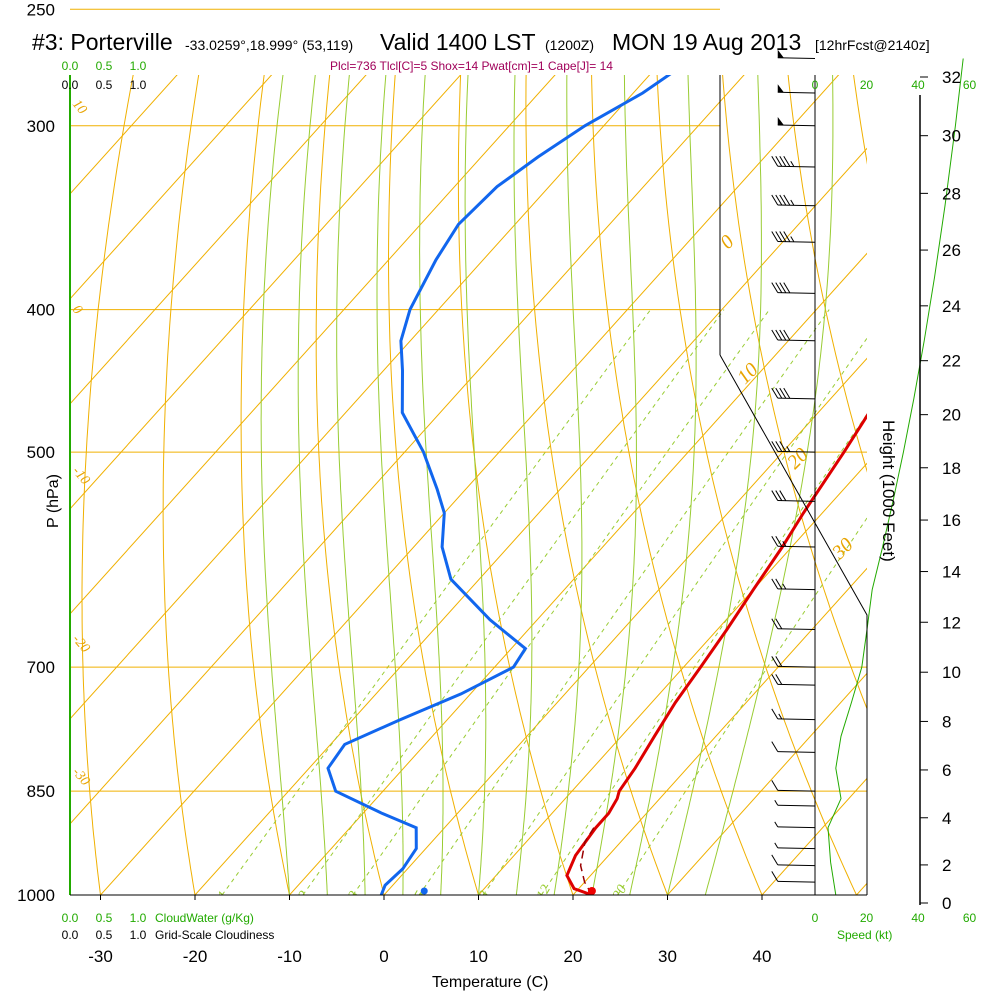  I want to click on cloud-ticks: 0.0 0.0 0.0 0.0 0.5 0.5 0.5 0.5 1.0 1.0 1.0 1.0, so click(104, 500).